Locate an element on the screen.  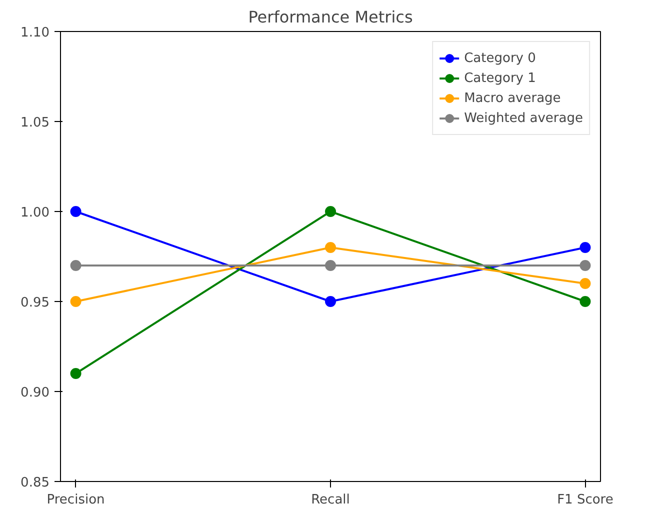
y-tick-label: 1.10 is located at coordinates (35, 33).